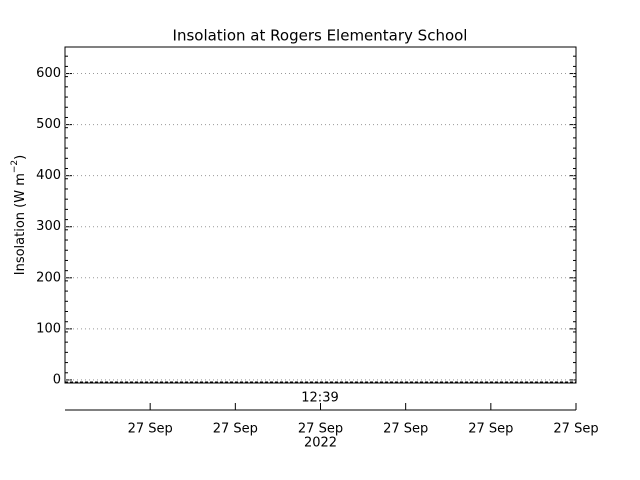 The width and height of the screenshot is (640, 480). What do you see at coordinates (319, 398) in the screenshot?
I see `time-annotation: 12:39` at bounding box center [319, 398].